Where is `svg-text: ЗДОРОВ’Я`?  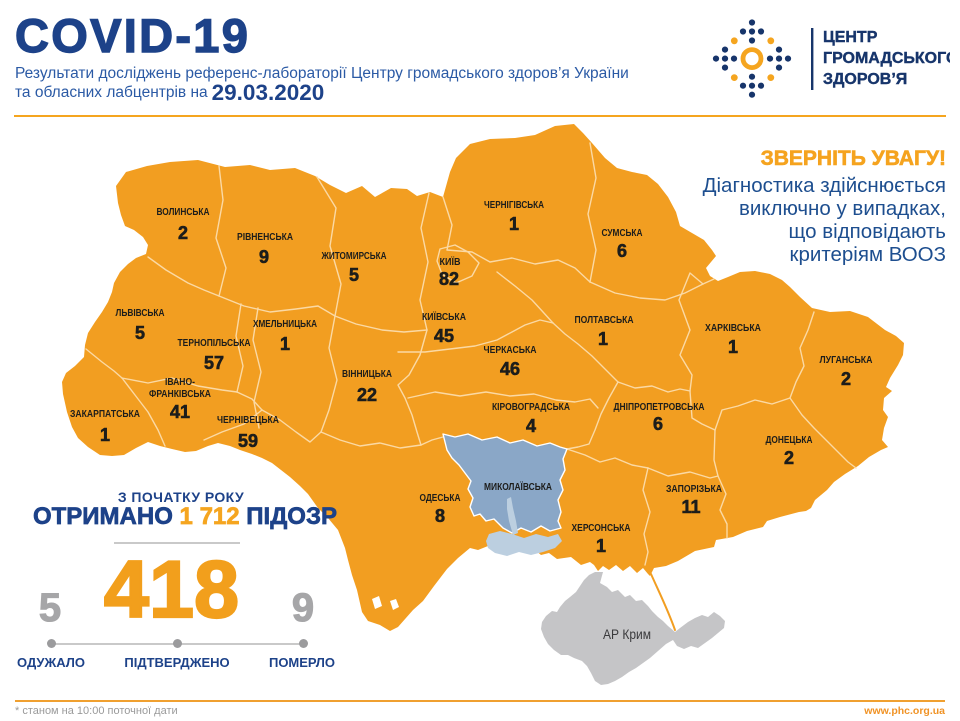
svg-text: ЗДОРОВ’Я is located at coordinates (865, 79).